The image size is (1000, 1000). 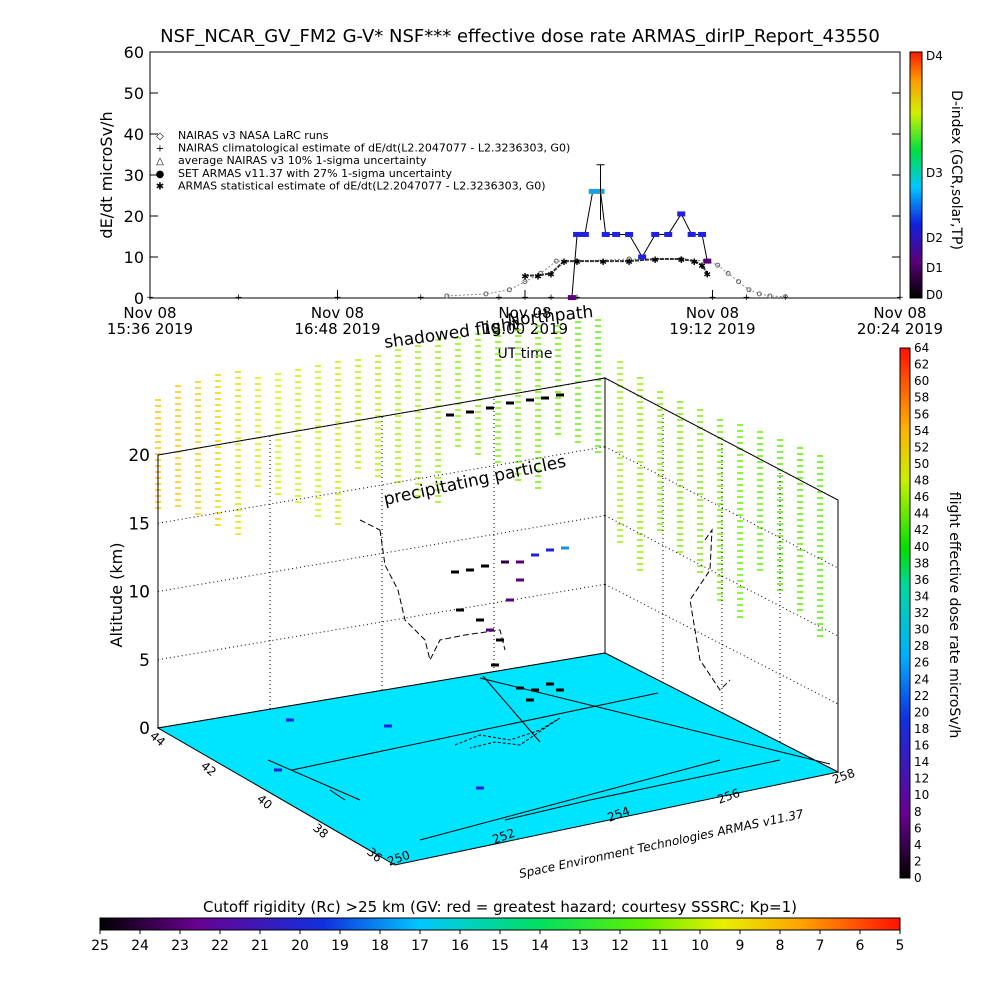 I want to click on rigidity-tick-label: 9, so click(x=740, y=946).